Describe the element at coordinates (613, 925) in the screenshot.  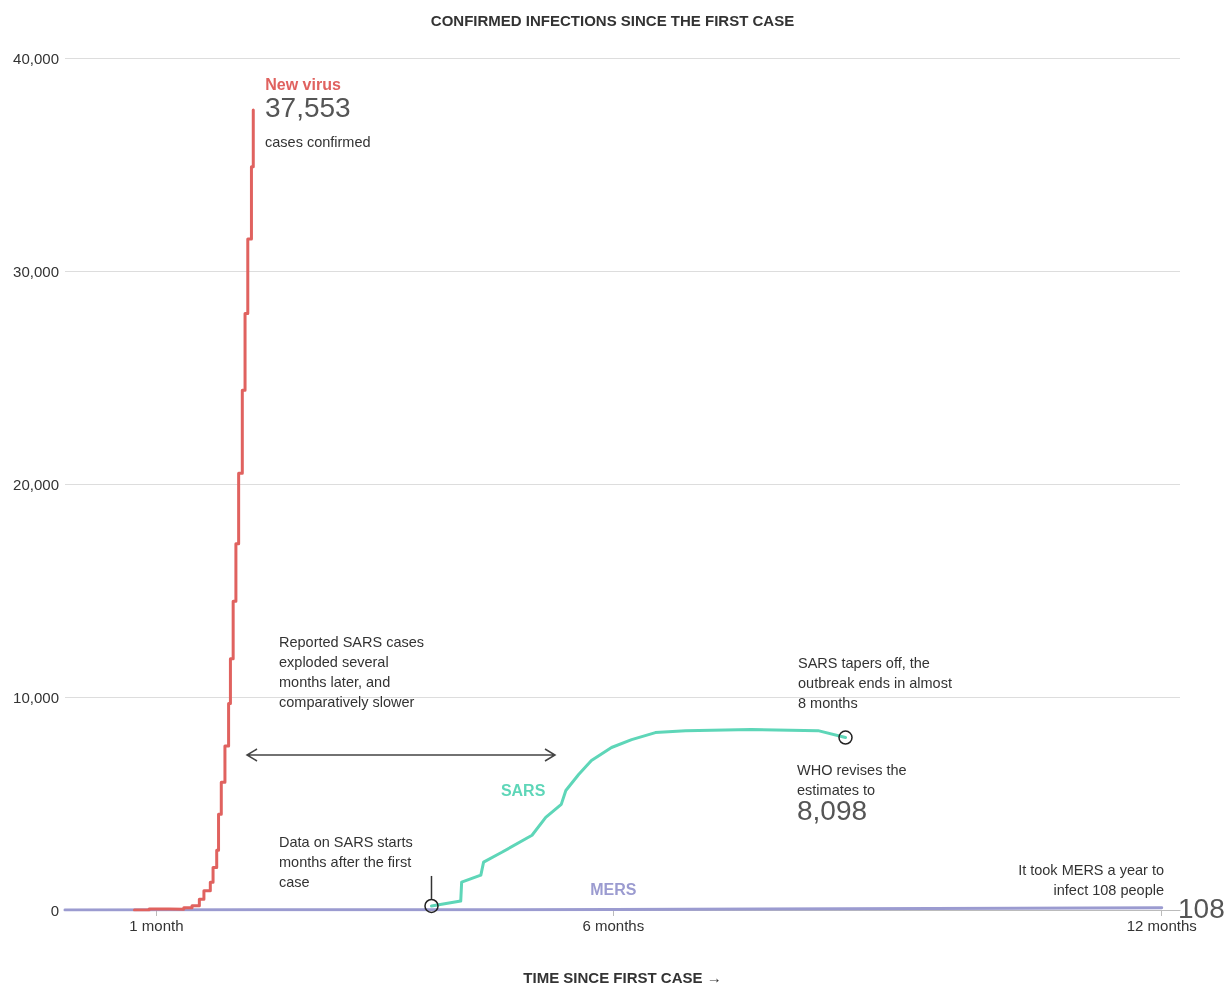
I see `x-tick-label: 6 months` at that location.